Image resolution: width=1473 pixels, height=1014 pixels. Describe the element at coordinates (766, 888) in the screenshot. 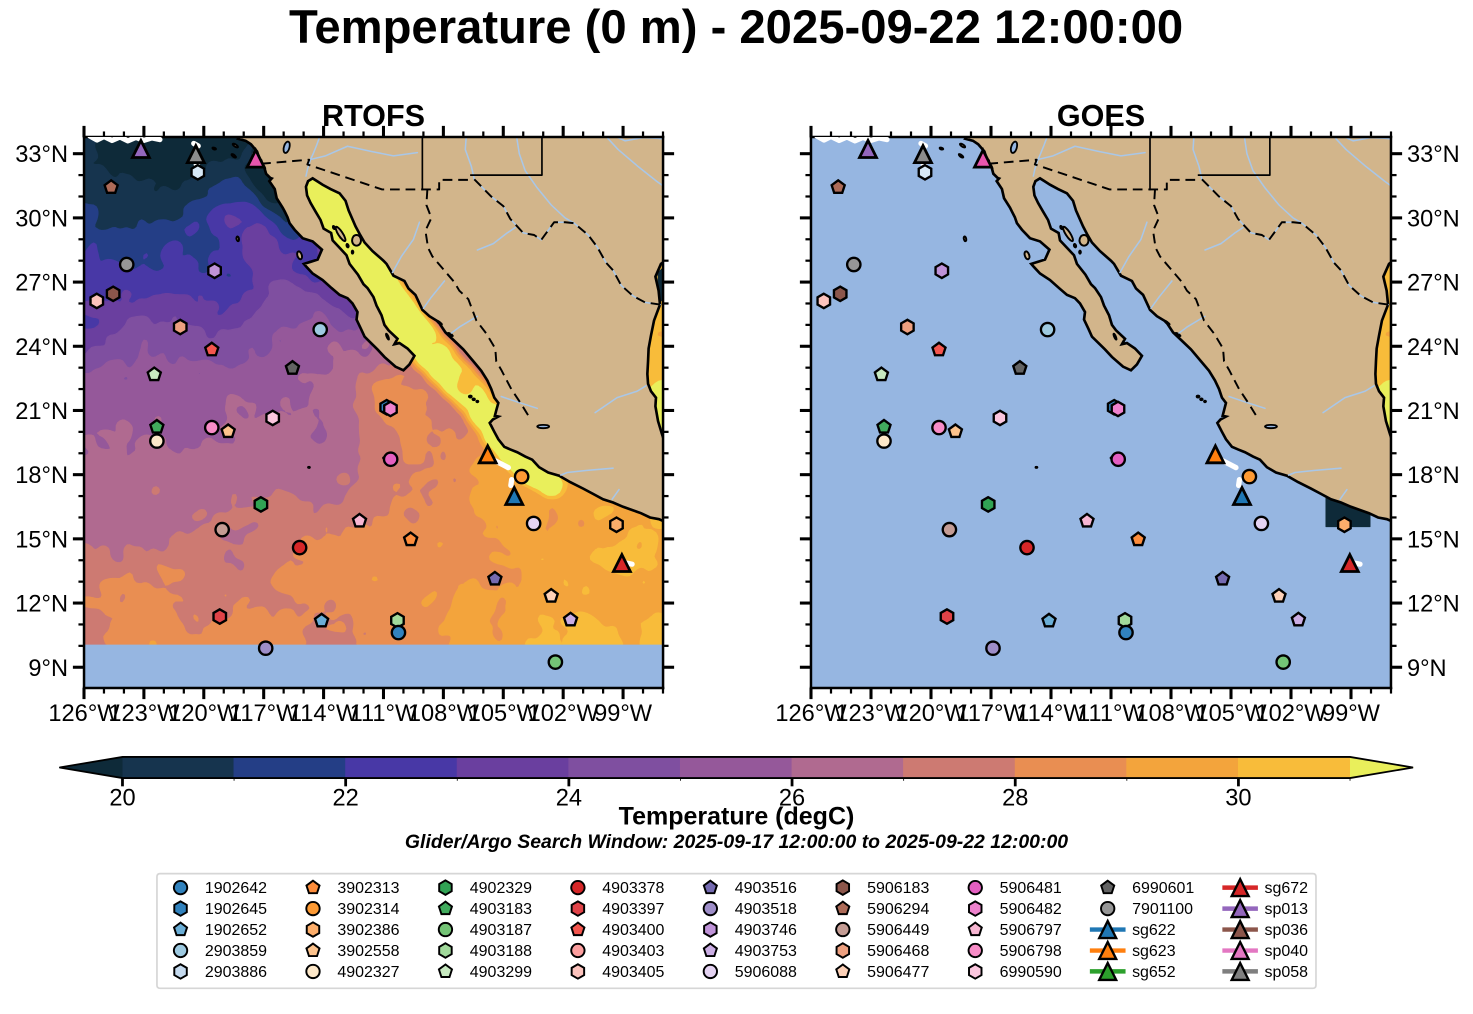

I see `svg-text: 4903516` at that location.